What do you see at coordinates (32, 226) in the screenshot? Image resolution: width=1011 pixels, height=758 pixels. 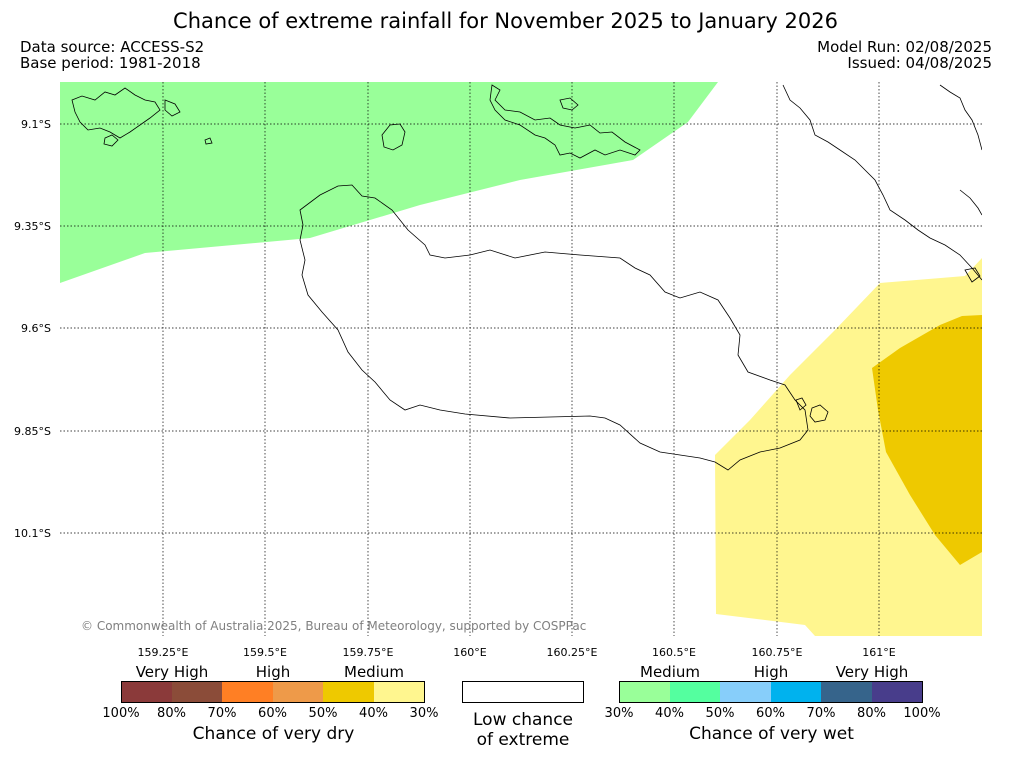 I see `lat-tick-label: 9.35°S` at bounding box center [32, 226].